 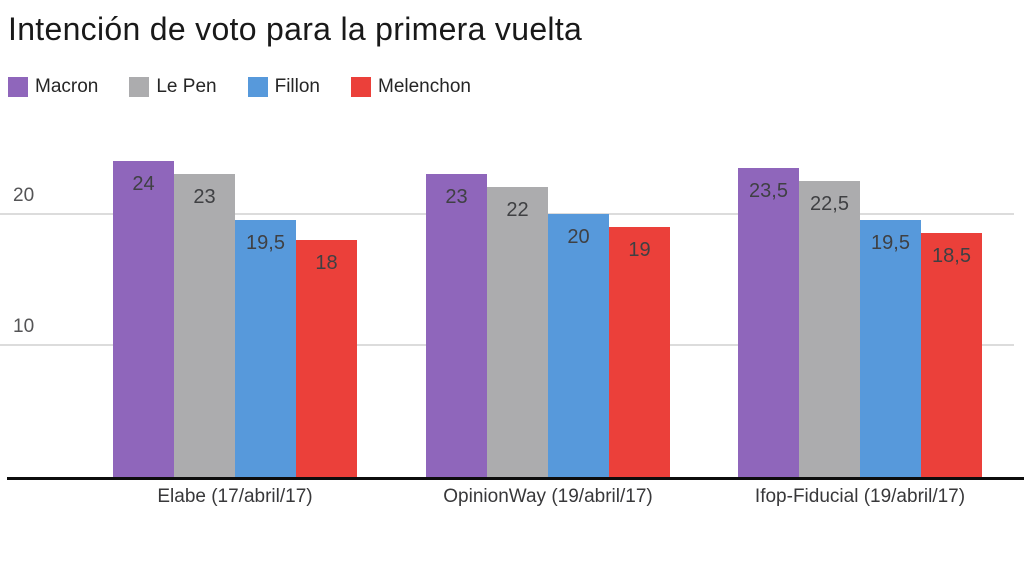 I want to click on bar-melenchon: 18, so click(x=326, y=358).